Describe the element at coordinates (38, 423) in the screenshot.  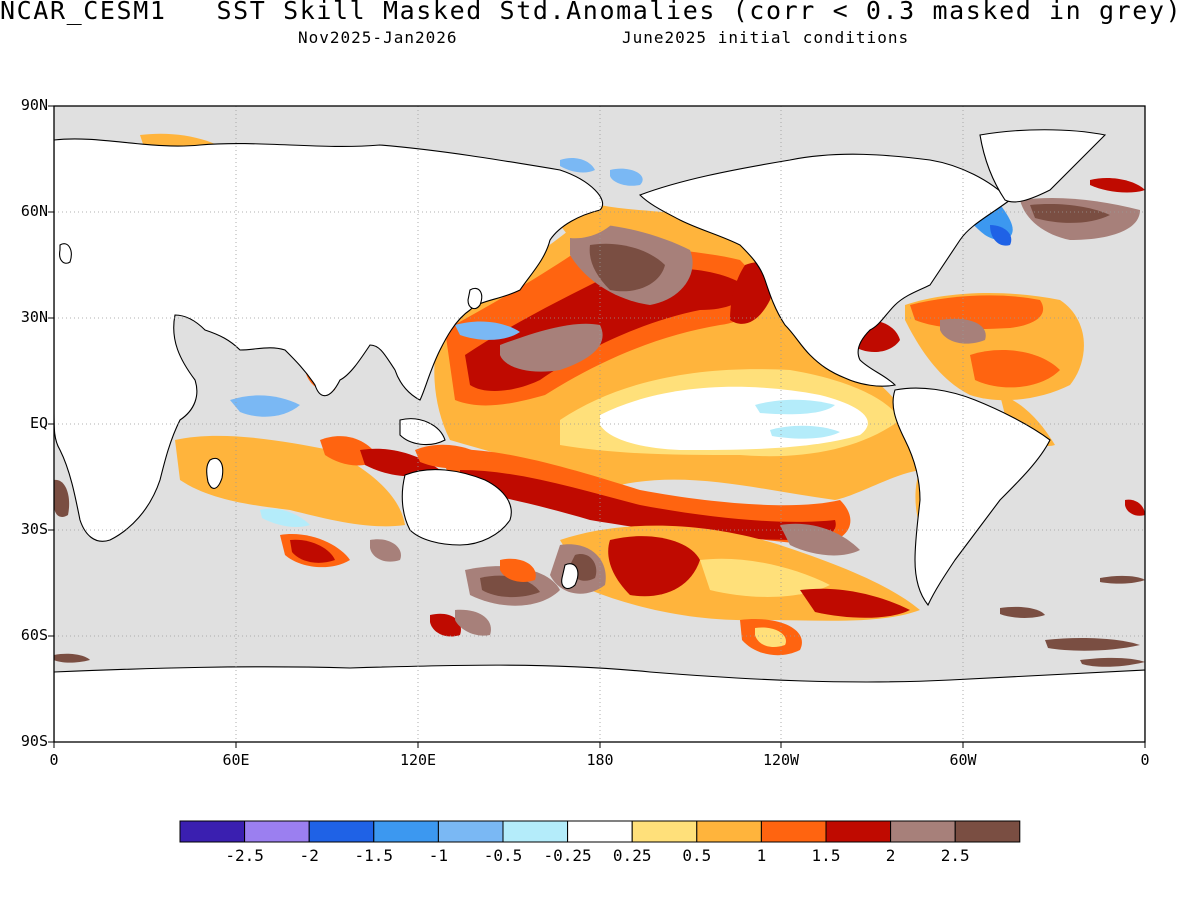
I see `lat-label-eq: EQ` at that location.